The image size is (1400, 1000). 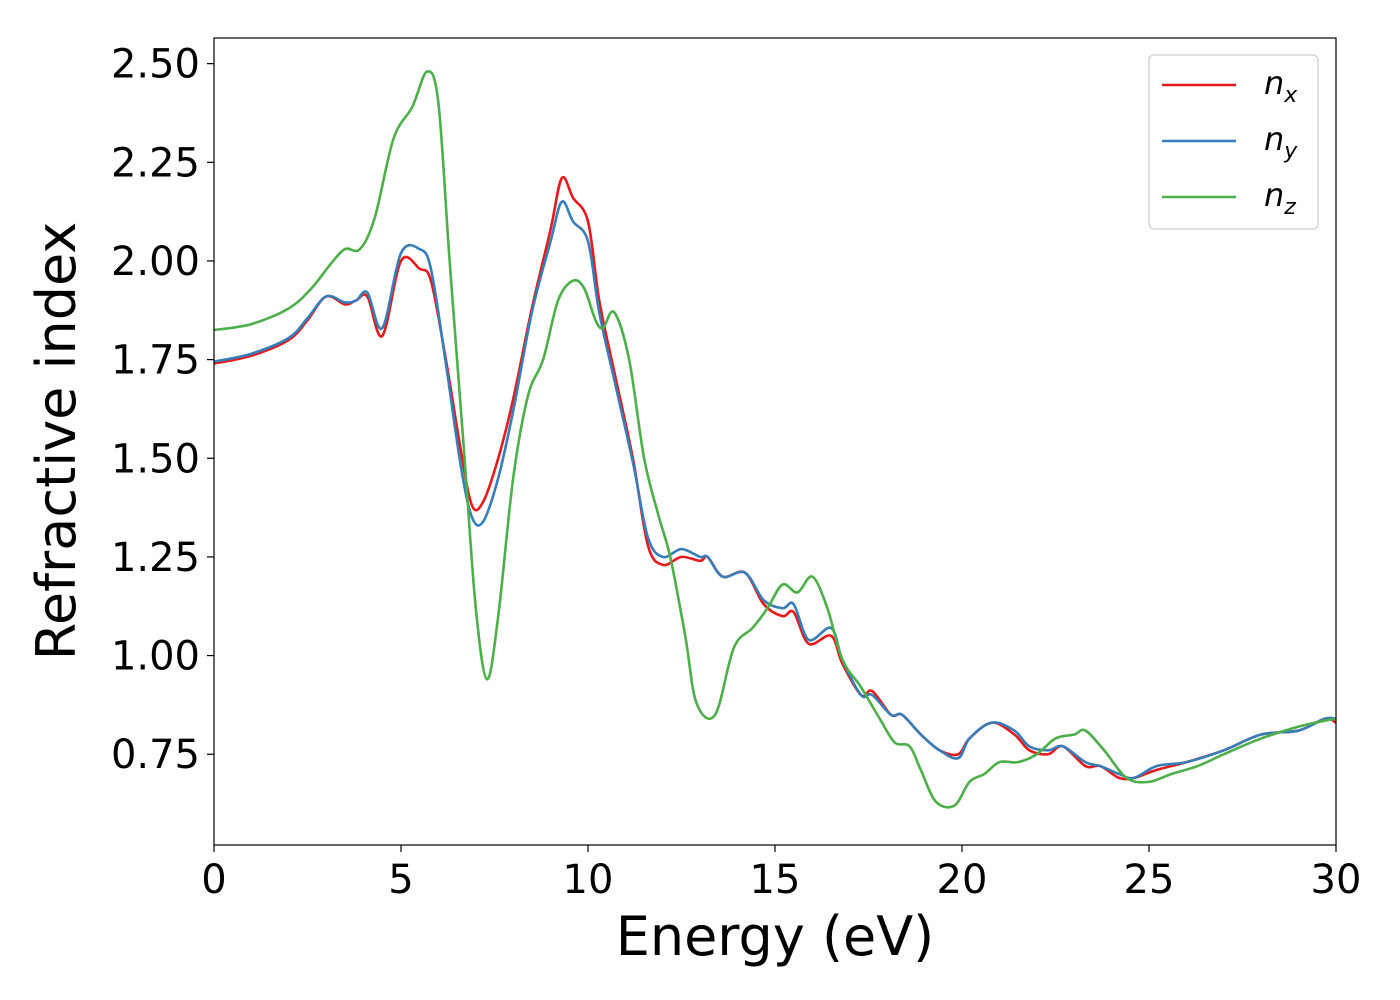 I want to click on x-tick-label: 30, so click(x=1336, y=880).